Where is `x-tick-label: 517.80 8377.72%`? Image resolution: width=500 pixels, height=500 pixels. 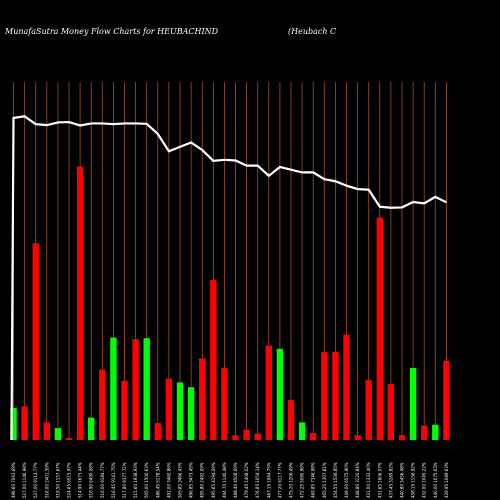
x-tick-label: 517.80 8377.72% is located at coordinates (124, 480).